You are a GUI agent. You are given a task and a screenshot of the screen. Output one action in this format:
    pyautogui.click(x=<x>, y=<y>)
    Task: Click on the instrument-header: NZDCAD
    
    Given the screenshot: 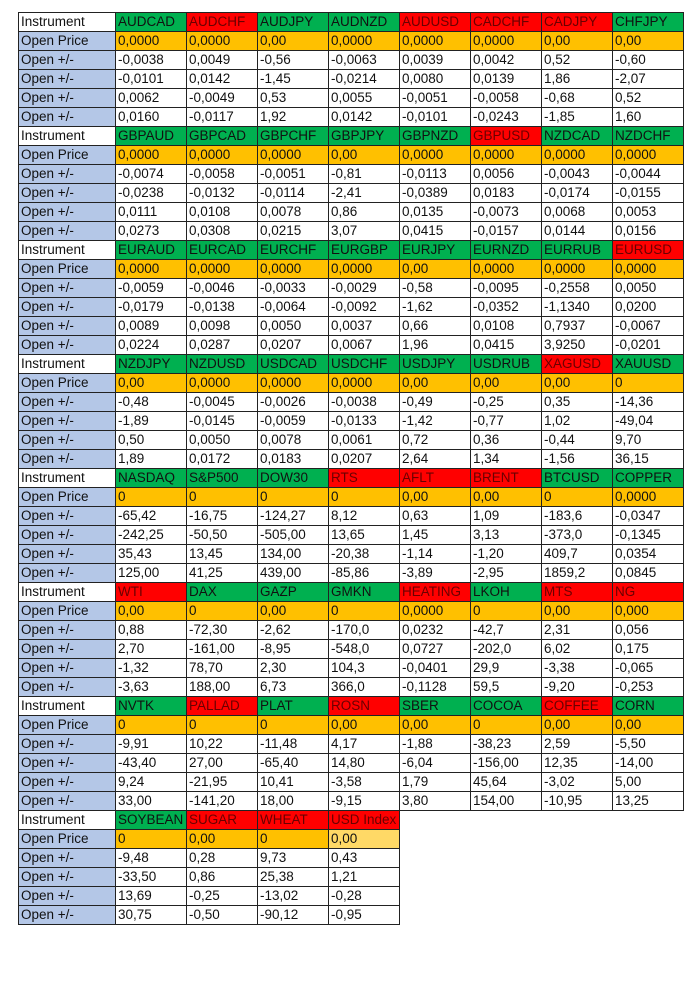 What is the action you would take?
    pyautogui.click(x=577, y=136)
    